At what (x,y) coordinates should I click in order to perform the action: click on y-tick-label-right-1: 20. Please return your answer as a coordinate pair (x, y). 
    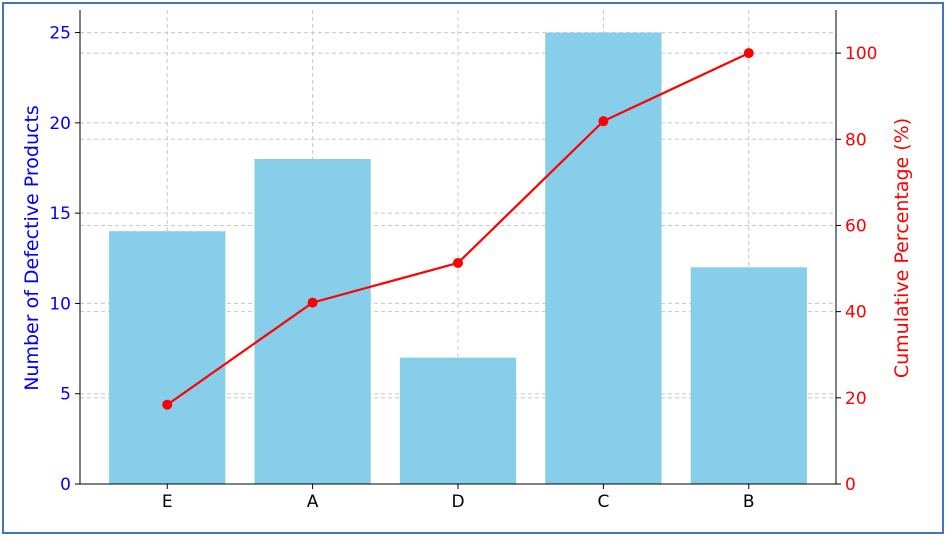
    Looking at the image, I should click on (856, 399).